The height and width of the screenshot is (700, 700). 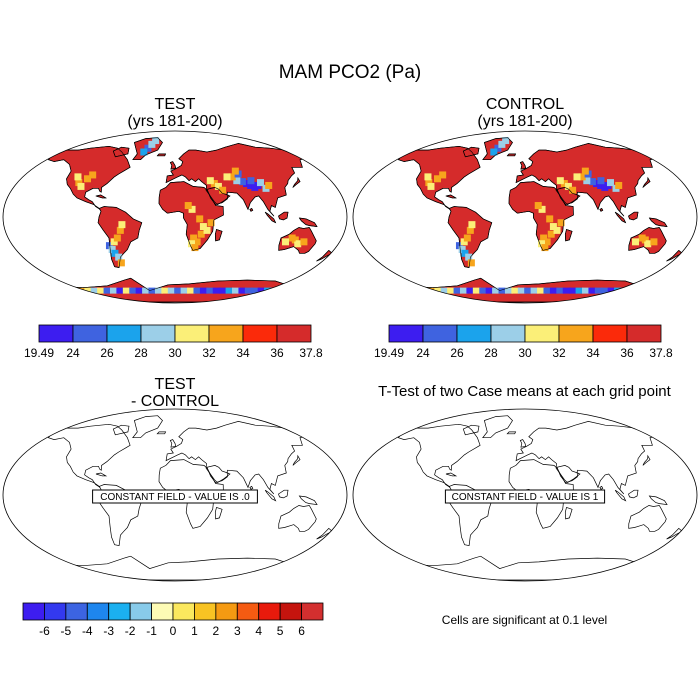 What do you see at coordinates (175, 401) in the screenshot?
I see `diff-title-line2: - CONTROL` at bounding box center [175, 401].